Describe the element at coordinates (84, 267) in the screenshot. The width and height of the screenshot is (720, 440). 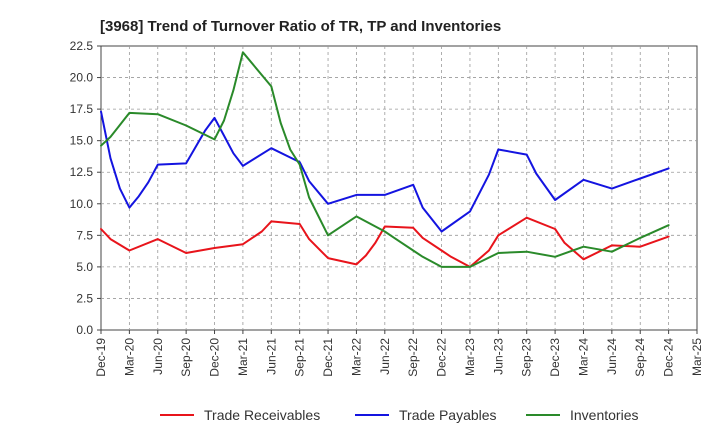
I see `y-tick-label: 5.0` at that location.